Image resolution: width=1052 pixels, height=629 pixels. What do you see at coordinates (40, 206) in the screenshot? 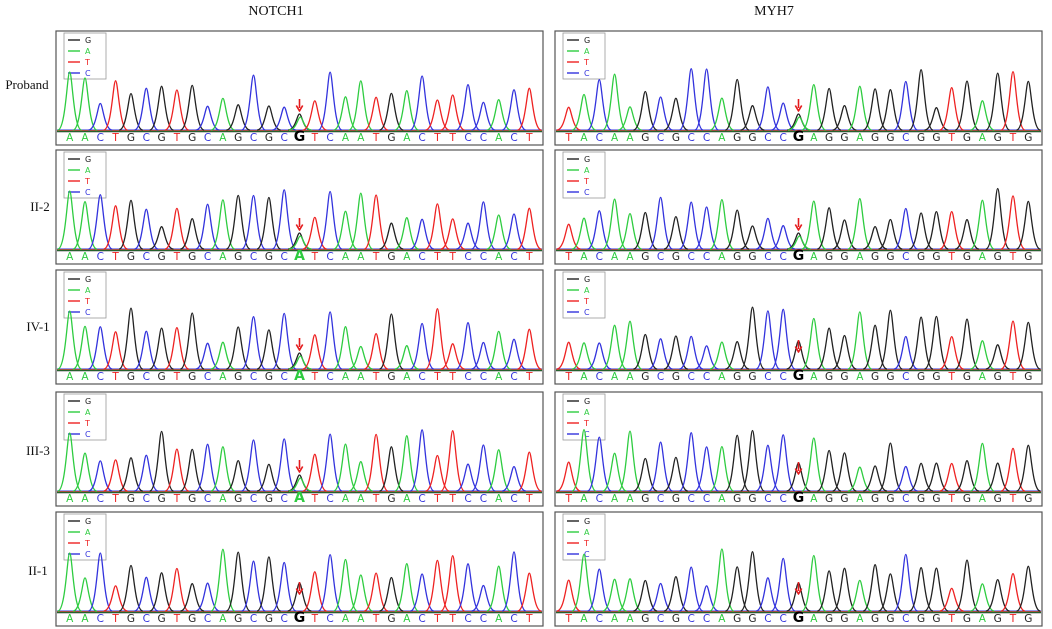
I see `row-label-ii-2: II-2` at bounding box center [40, 206].